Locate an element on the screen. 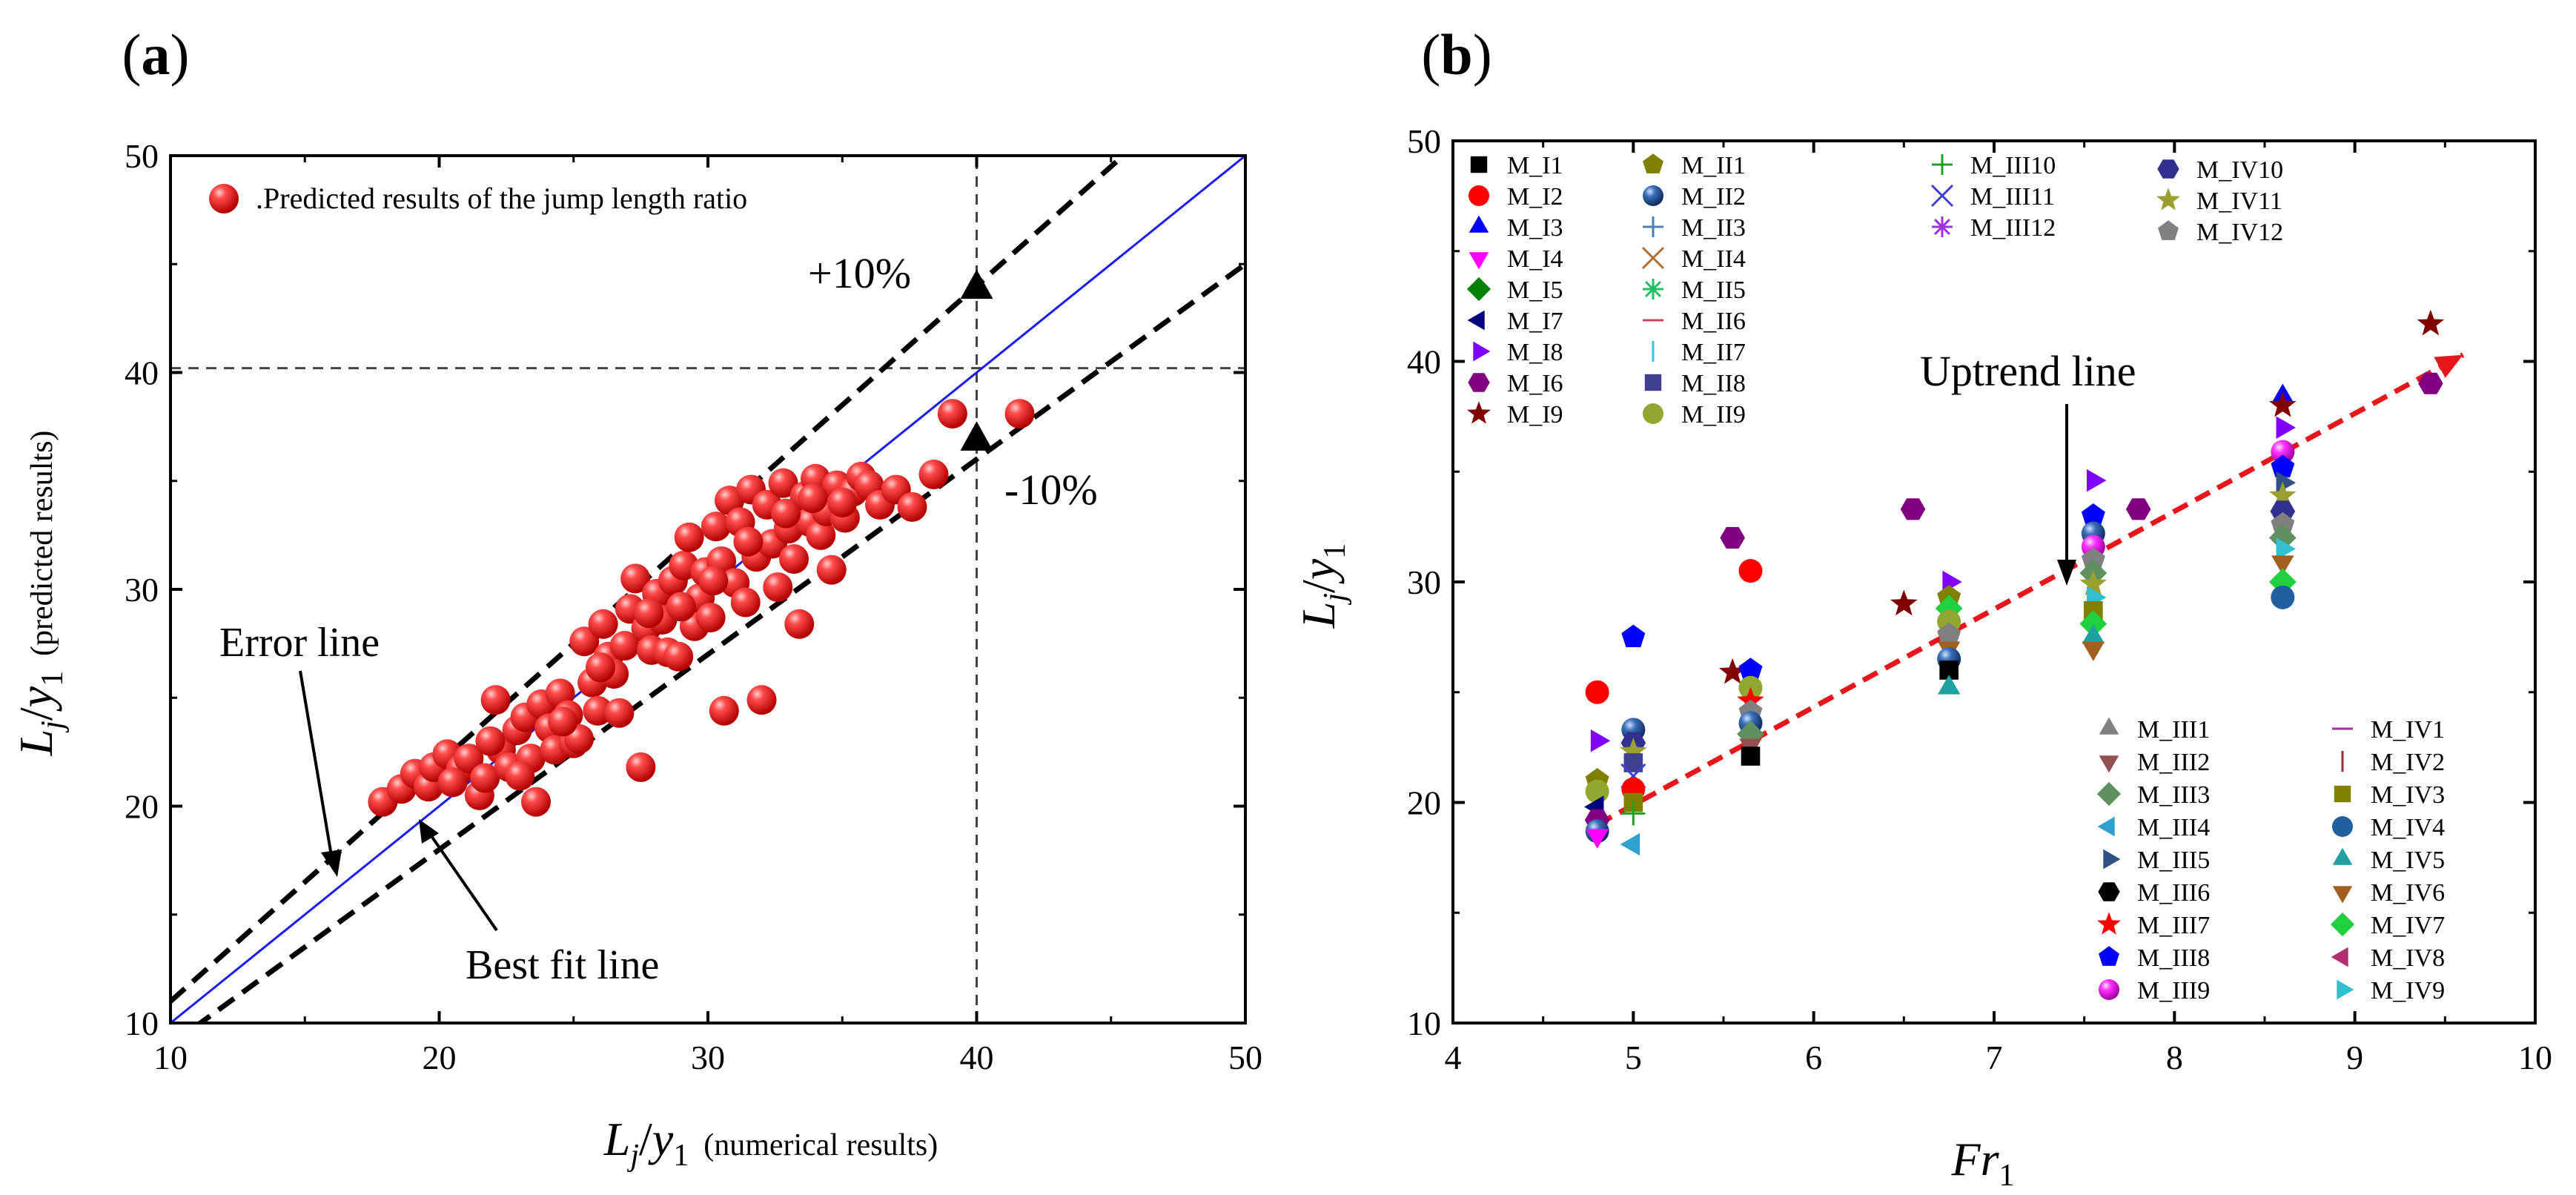  panel-b-xtick-label: 6 is located at coordinates (1813, 1057).